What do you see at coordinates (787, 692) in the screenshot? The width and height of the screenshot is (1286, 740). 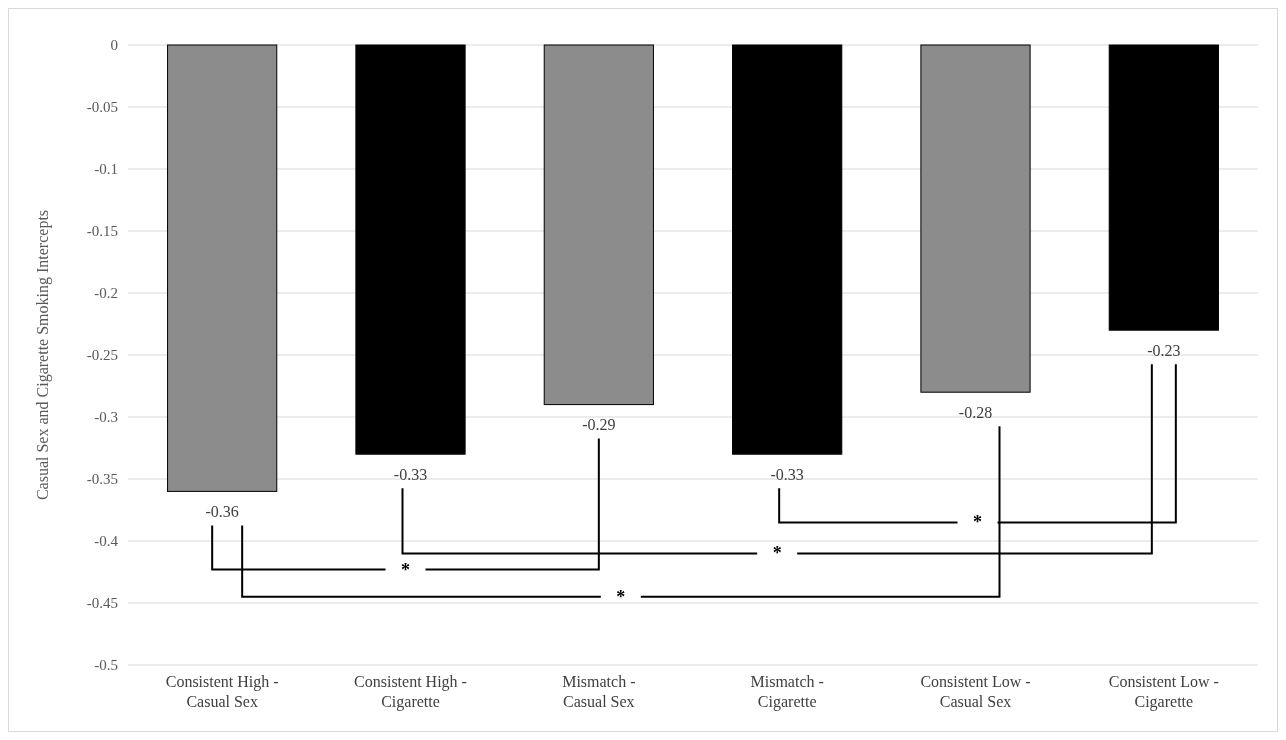 I see `x-tick-label: Mismatch - Cigarette` at bounding box center [787, 692].